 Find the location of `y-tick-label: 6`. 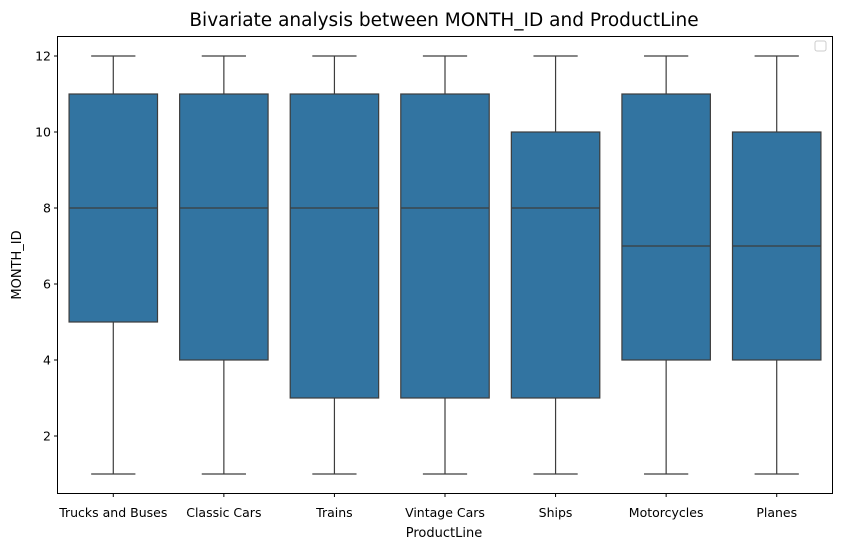

y-tick-label: 6 is located at coordinates (47, 284).